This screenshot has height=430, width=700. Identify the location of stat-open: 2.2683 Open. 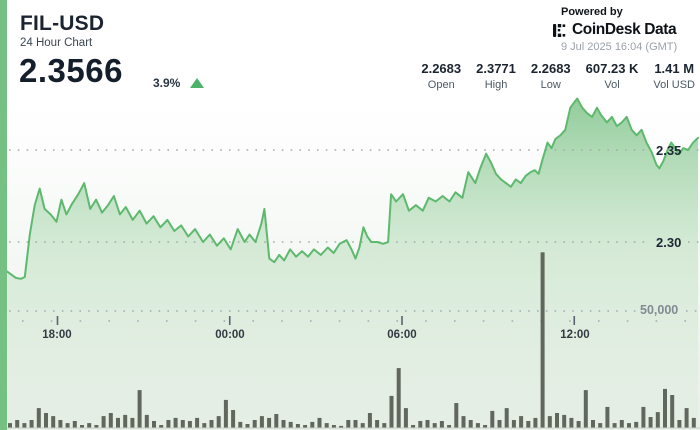
(441, 76).